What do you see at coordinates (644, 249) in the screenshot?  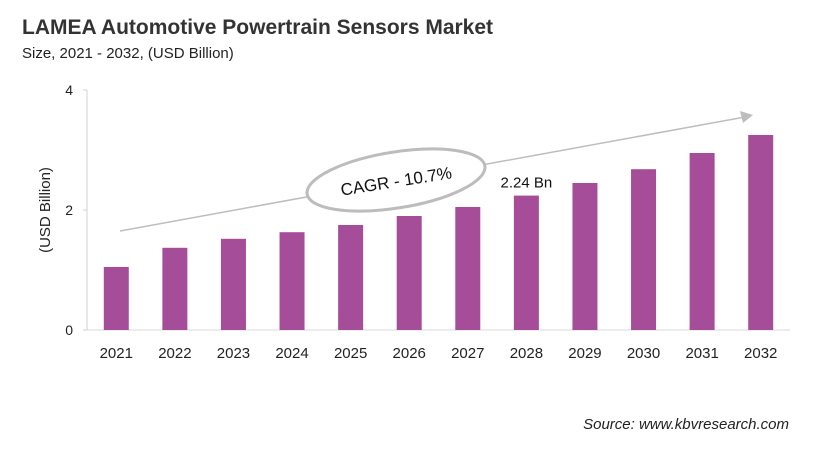 I see `bar-2030` at bounding box center [644, 249].